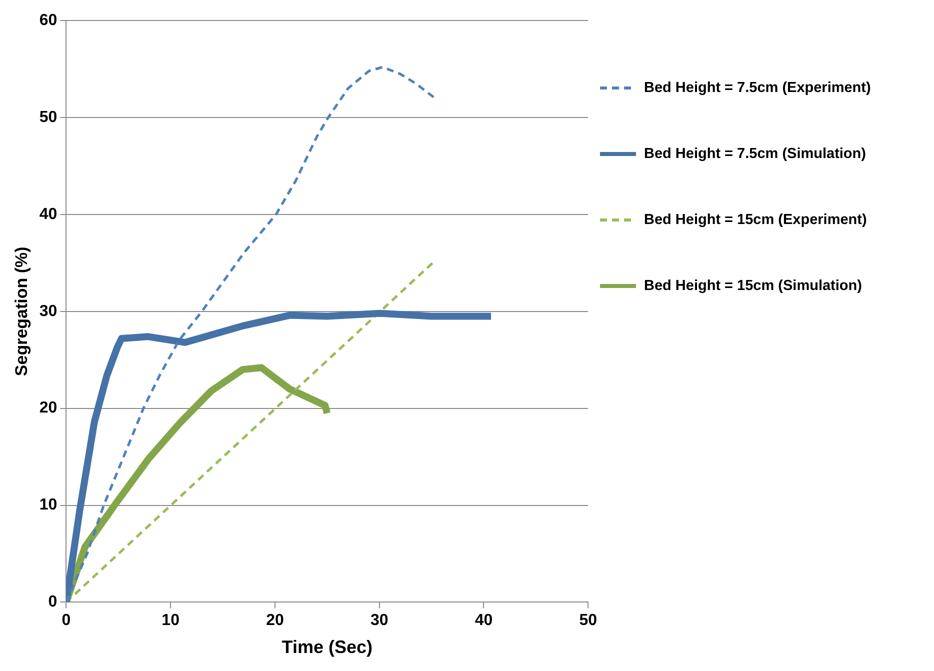 Image resolution: width=934 pixels, height=671 pixels. What do you see at coordinates (48, 214) in the screenshot?
I see `y-tick-label: 40` at bounding box center [48, 214].